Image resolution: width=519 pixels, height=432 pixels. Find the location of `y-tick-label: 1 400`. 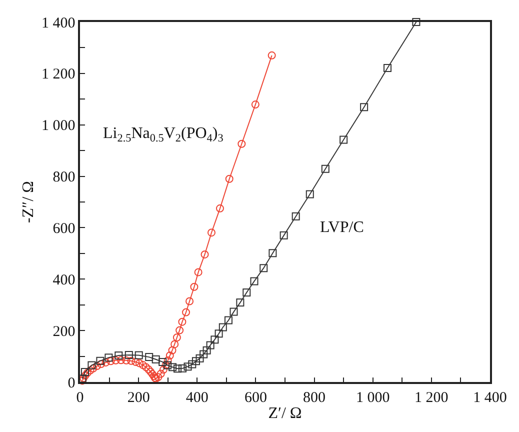

y-tick-label: 1 400 is located at coordinates (59, 23).